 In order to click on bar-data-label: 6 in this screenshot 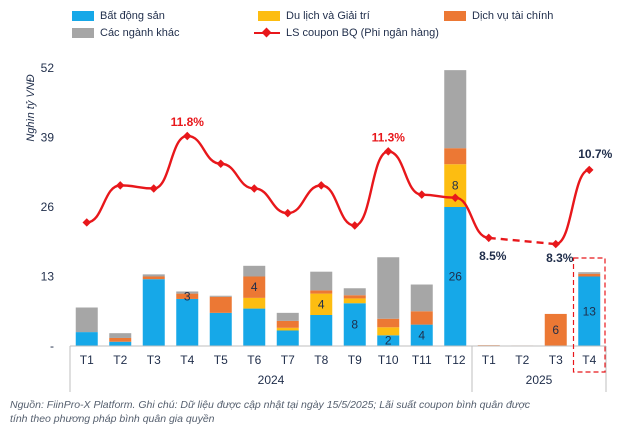, I will do `click(555, 330)`.